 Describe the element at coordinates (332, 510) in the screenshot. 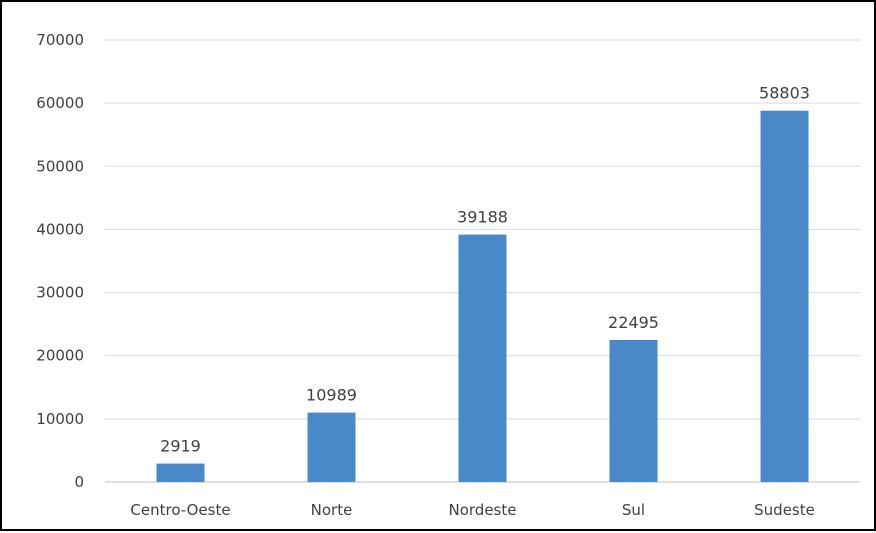

I see `category-label: Norte` at that location.